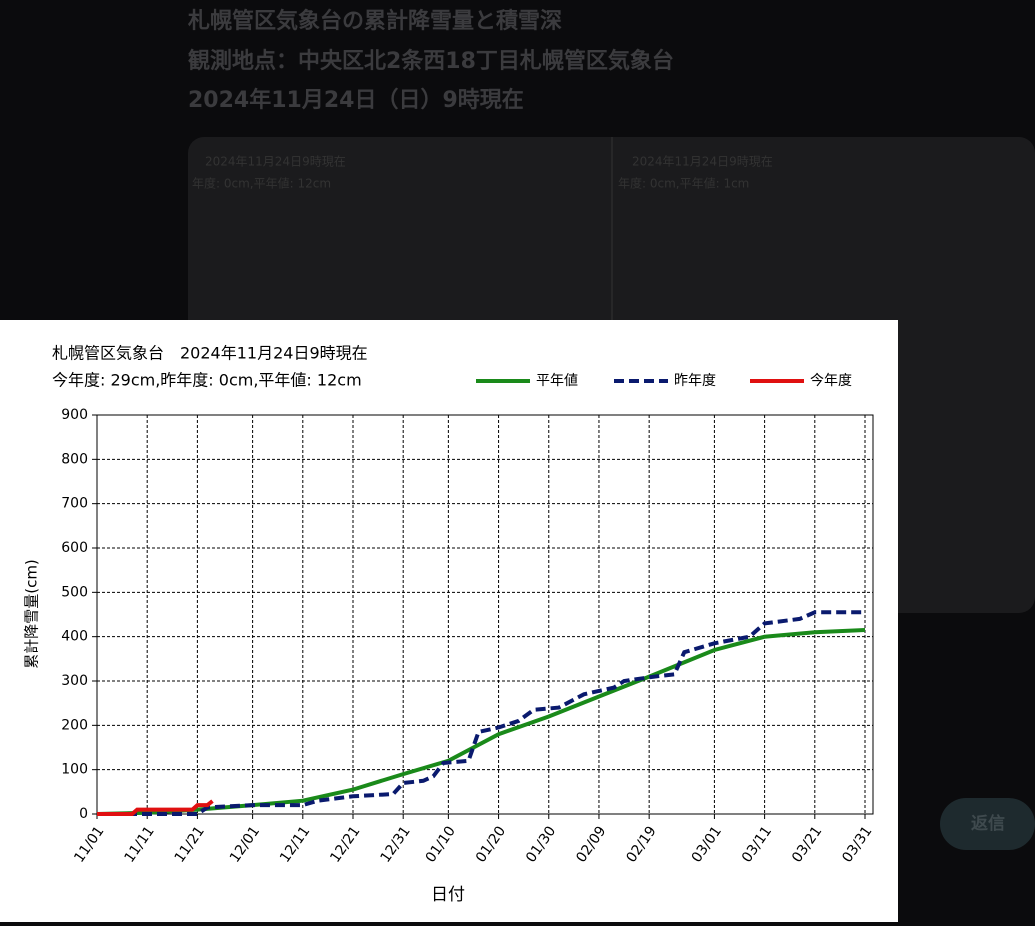 The height and width of the screenshot is (926, 1035). I want to click on y-tick-label: 400, so click(74, 637).